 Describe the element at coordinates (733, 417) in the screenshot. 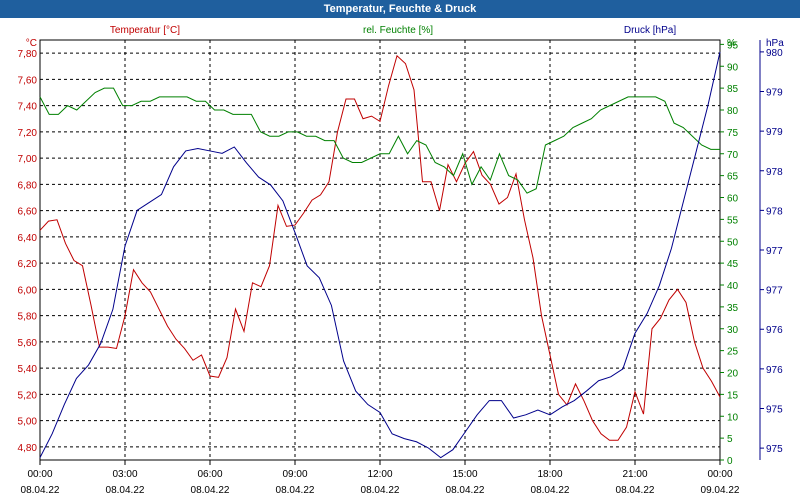

I see `y-right1-tick-label: 10` at that location.